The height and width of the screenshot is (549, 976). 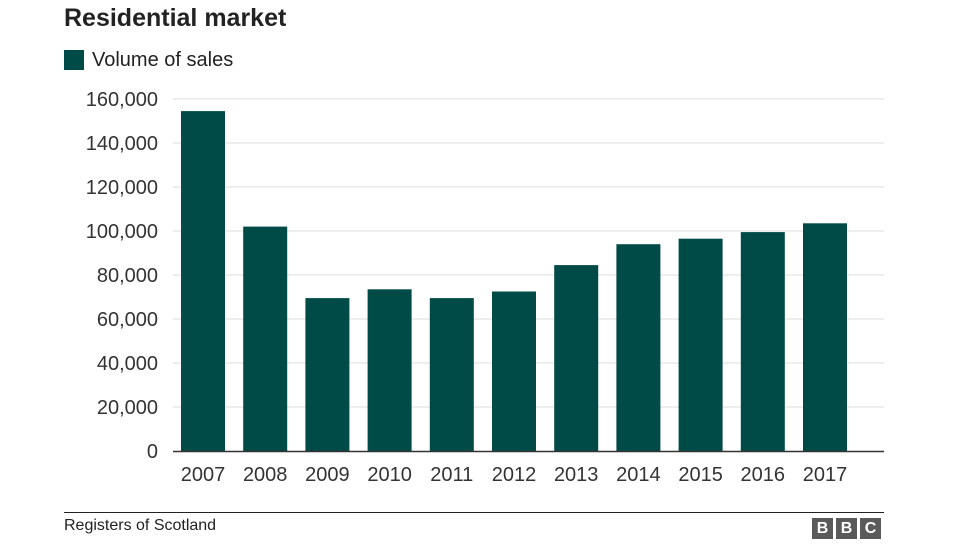 I want to click on source-label: Registers of Scotland, so click(x=140, y=525).